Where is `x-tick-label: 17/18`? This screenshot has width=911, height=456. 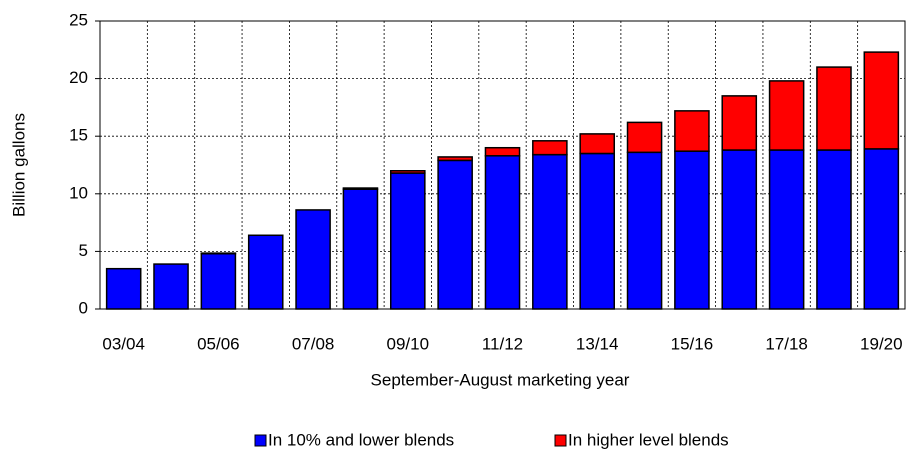
x-tick-label: 17/18 is located at coordinates (786, 343).